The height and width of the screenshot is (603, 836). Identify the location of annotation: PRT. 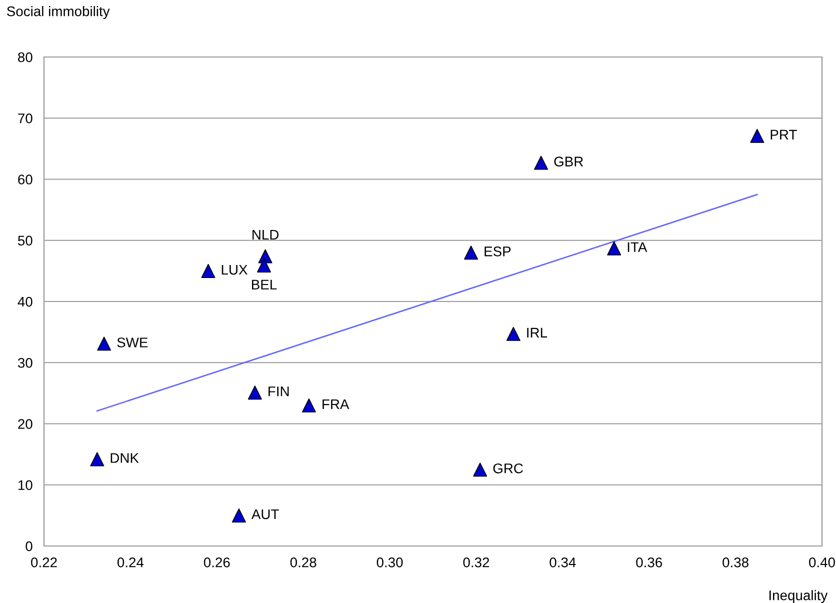
(783, 135).